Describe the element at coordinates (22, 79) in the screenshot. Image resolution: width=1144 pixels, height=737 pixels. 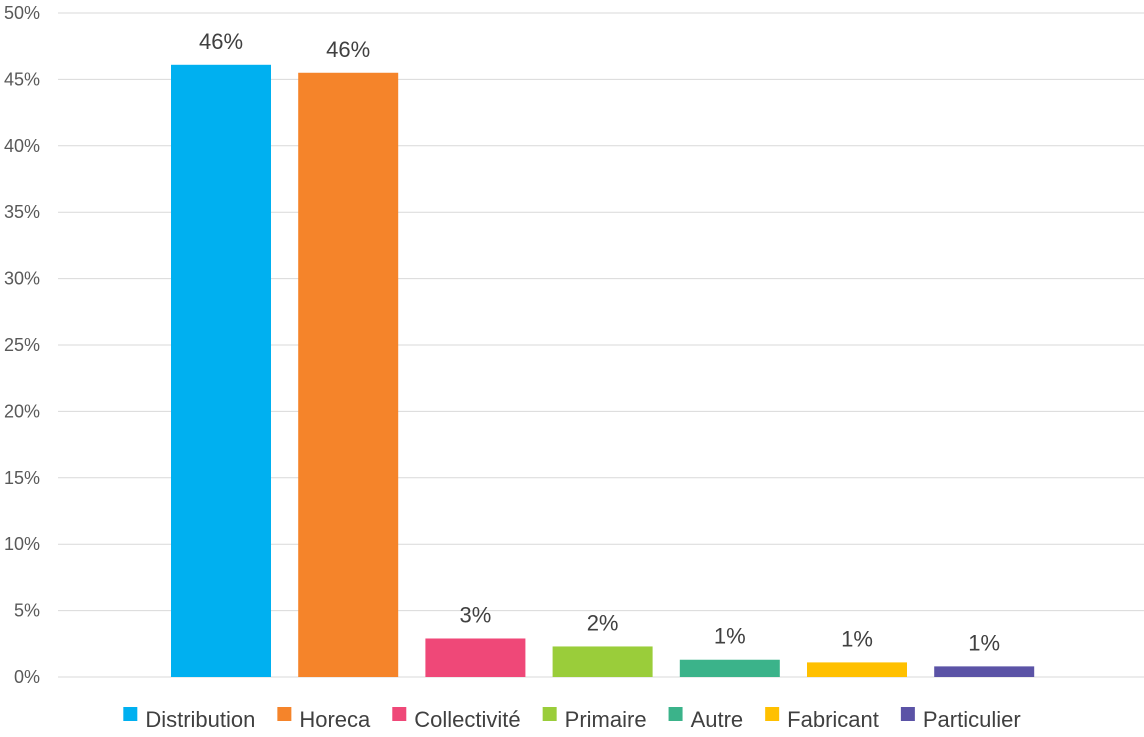
I see `y-tick-label: 45%` at that location.